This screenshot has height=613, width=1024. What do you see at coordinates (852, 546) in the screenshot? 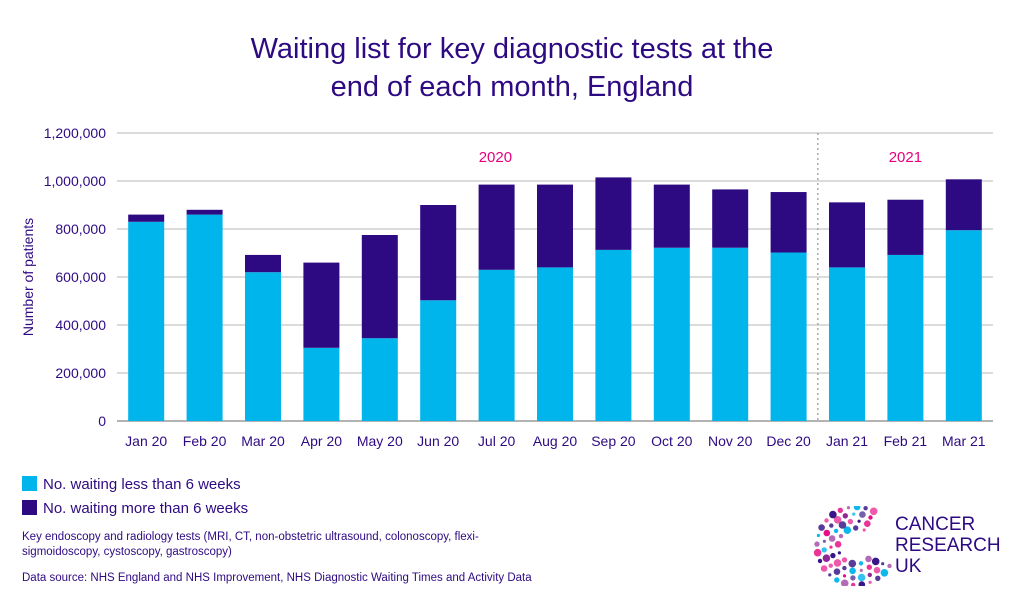
I see `cancer-research-uk-logo` at bounding box center [852, 546].